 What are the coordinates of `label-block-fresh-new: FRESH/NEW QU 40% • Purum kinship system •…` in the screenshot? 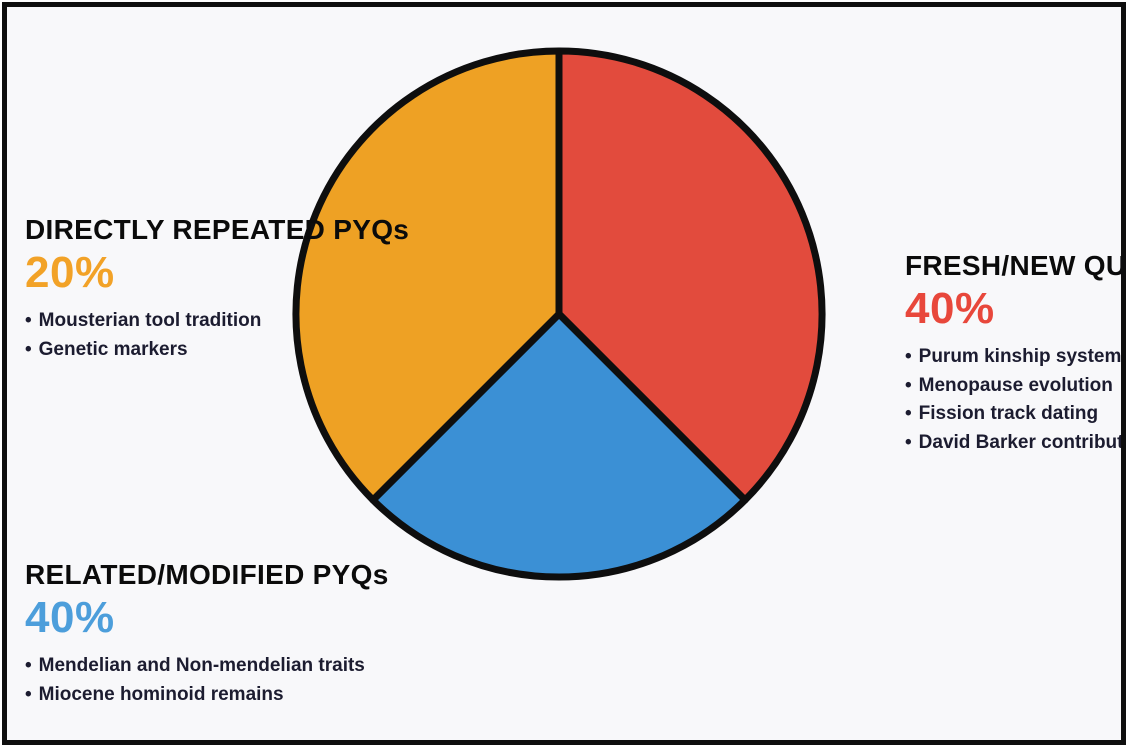 It's located at (1015, 354).